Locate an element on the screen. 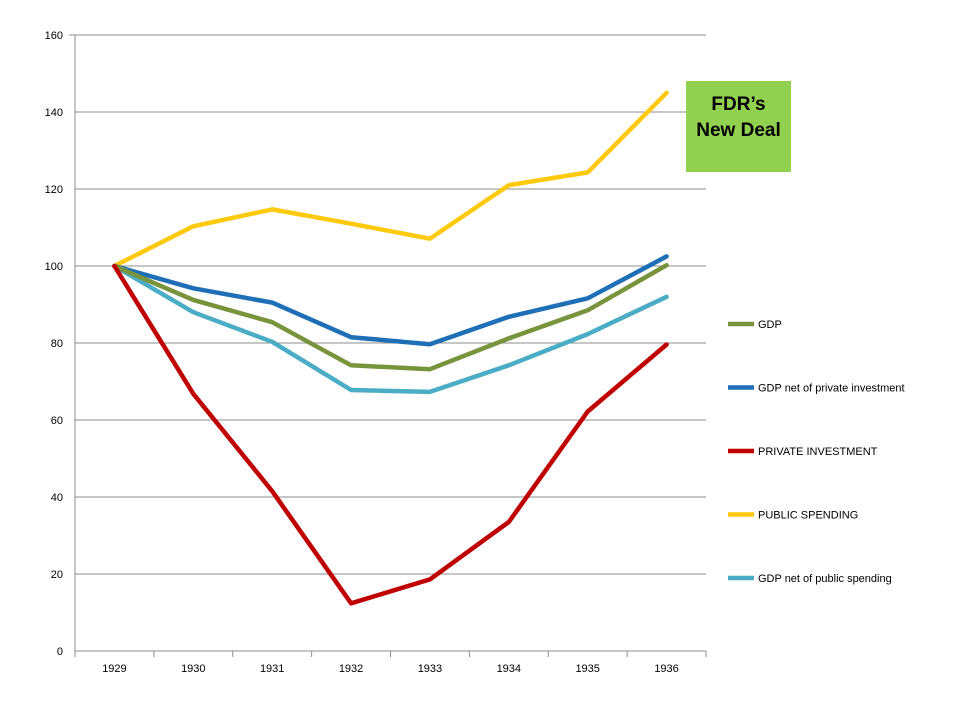 This screenshot has height=720, width=960. new-deal-callout: FDR’s New Deal is located at coordinates (738, 126).